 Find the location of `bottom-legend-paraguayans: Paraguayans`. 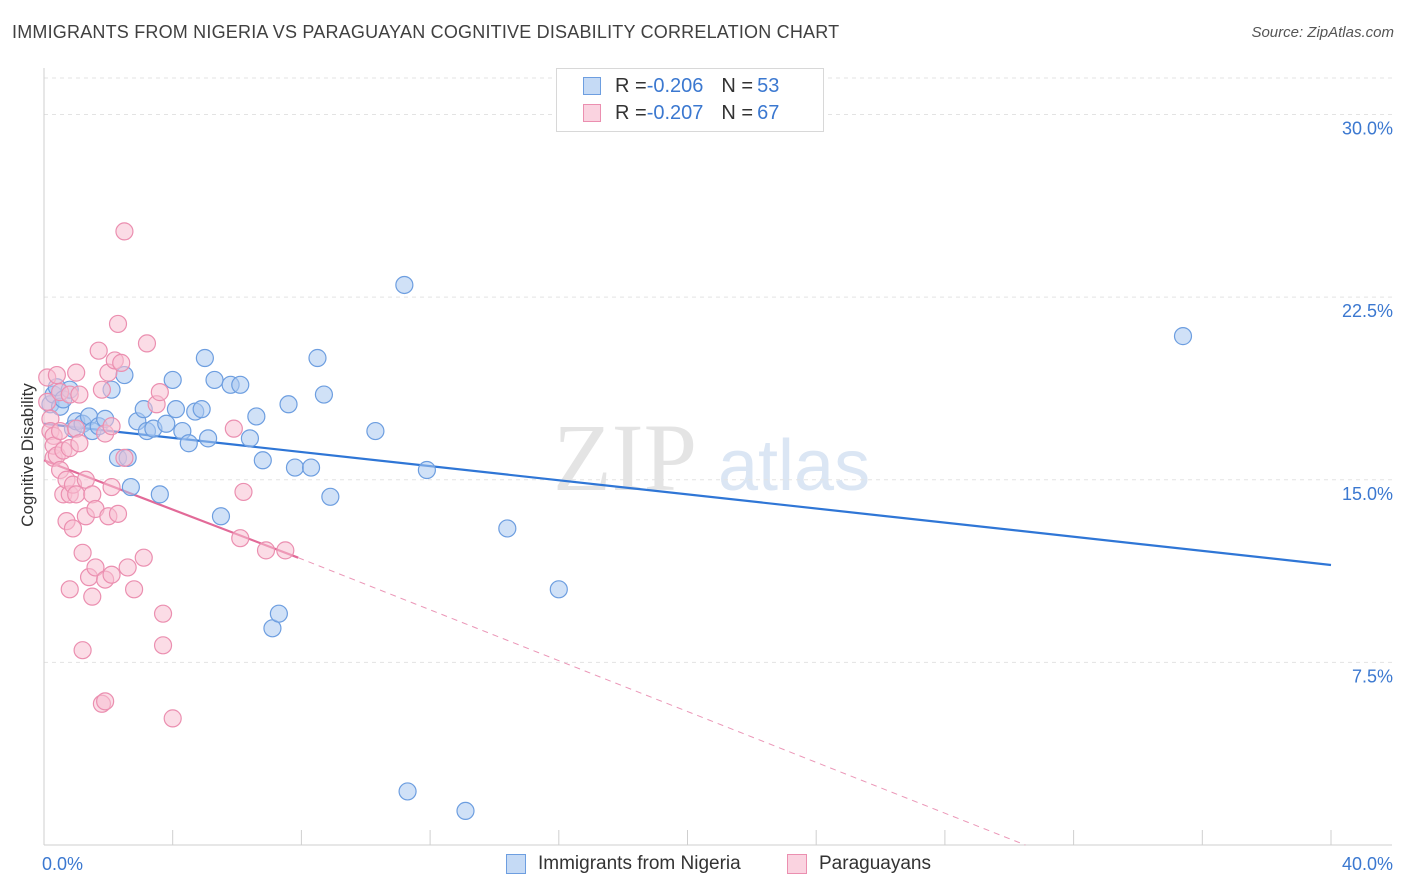

bottom-legend-paraguayans: Paraguayans is located at coordinates (859, 864).